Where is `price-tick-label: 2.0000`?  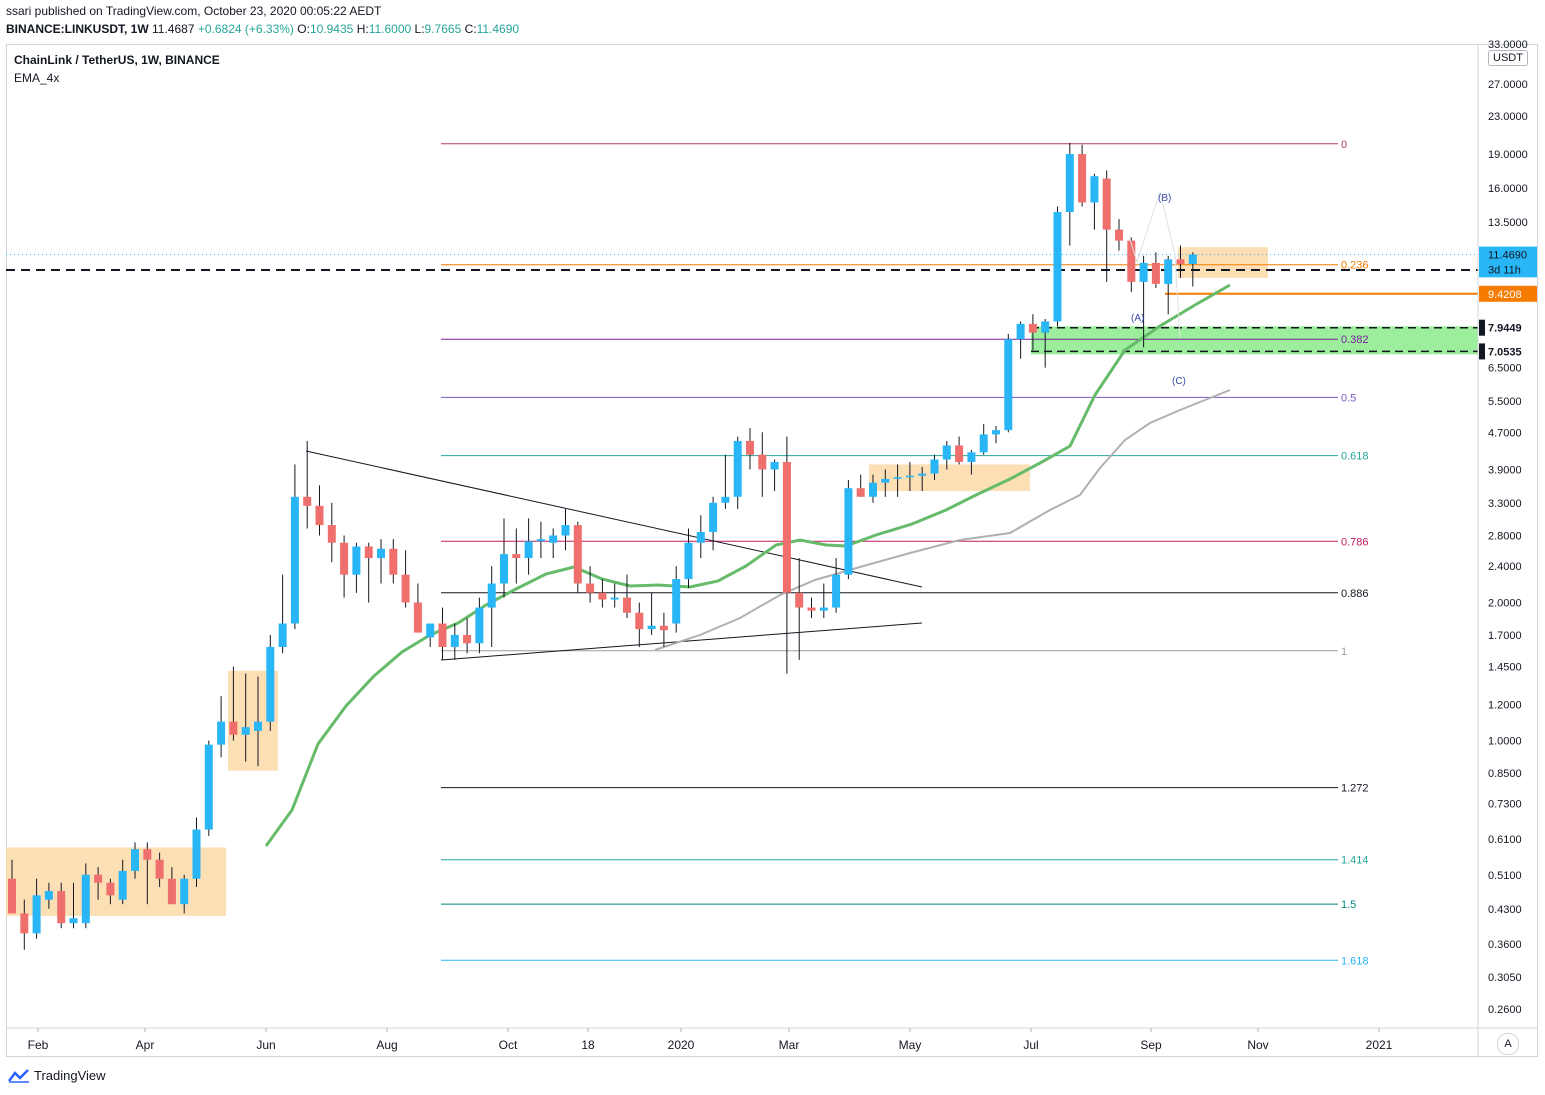 price-tick-label: 2.0000 is located at coordinates (1505, 604).